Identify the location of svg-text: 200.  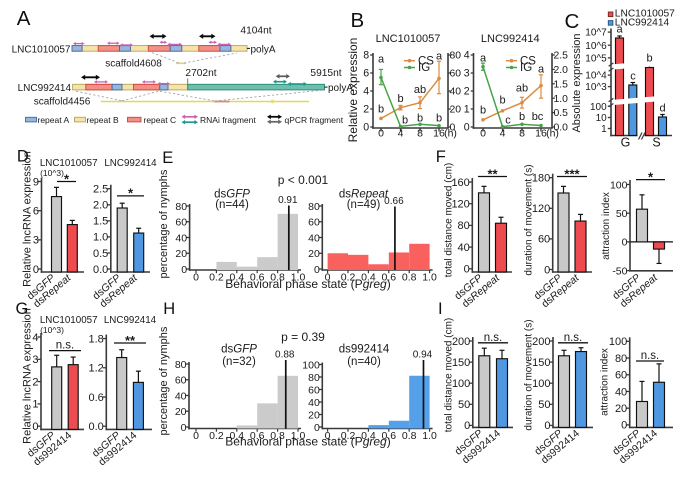
(461, 342).